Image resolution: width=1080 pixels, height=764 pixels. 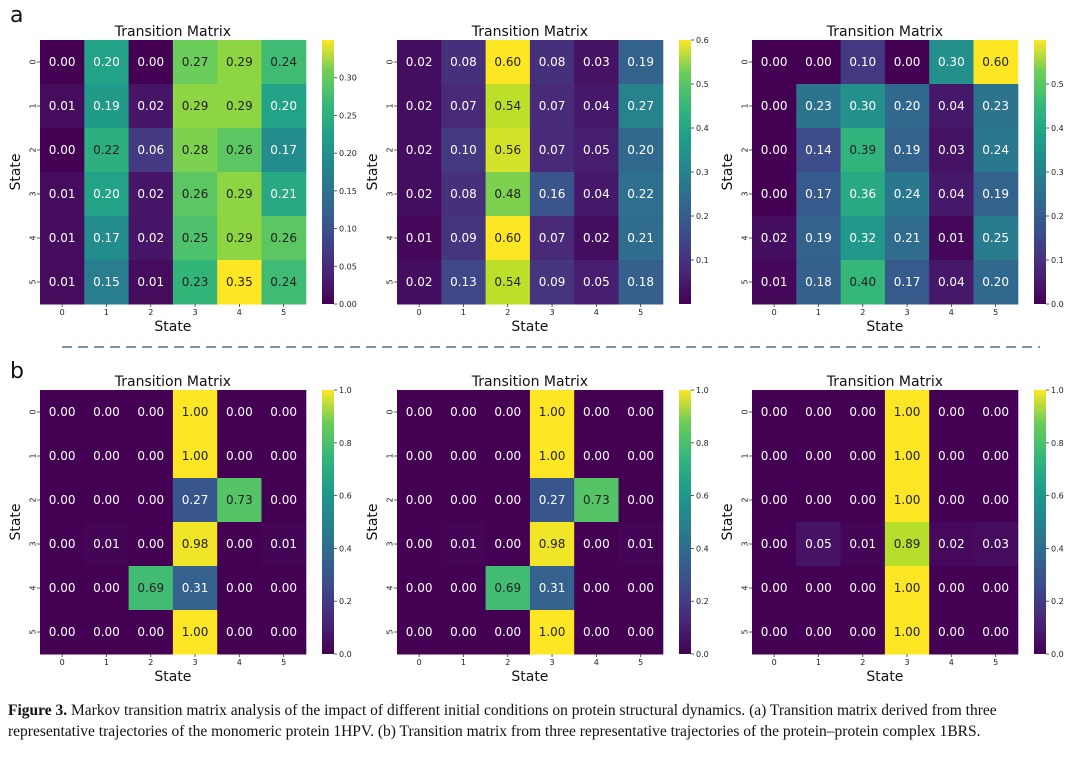 What do you see at coordinates (463, 238) in the screenshot?
I see `cell-value-label: 0.09` at bounding box center [463, 238].